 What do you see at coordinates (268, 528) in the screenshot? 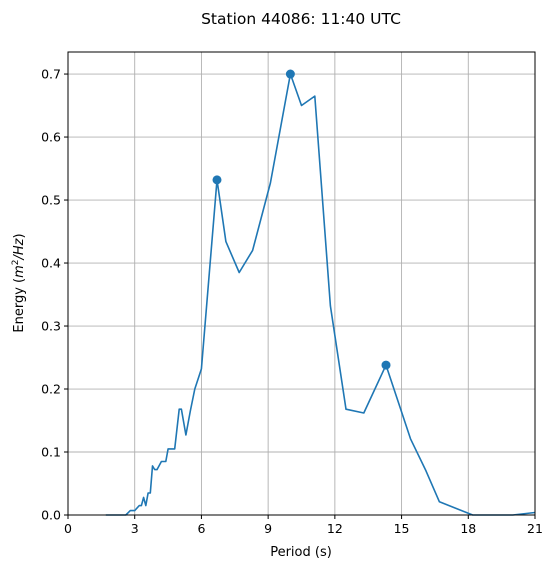
I see `x-tick-label: 9` at bounding box center [268, 528].